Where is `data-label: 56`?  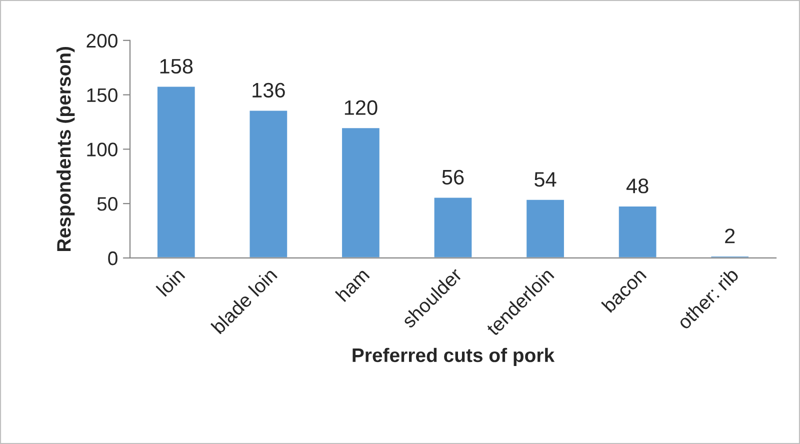 data-label: 56 is located at coordinates (453, 177).